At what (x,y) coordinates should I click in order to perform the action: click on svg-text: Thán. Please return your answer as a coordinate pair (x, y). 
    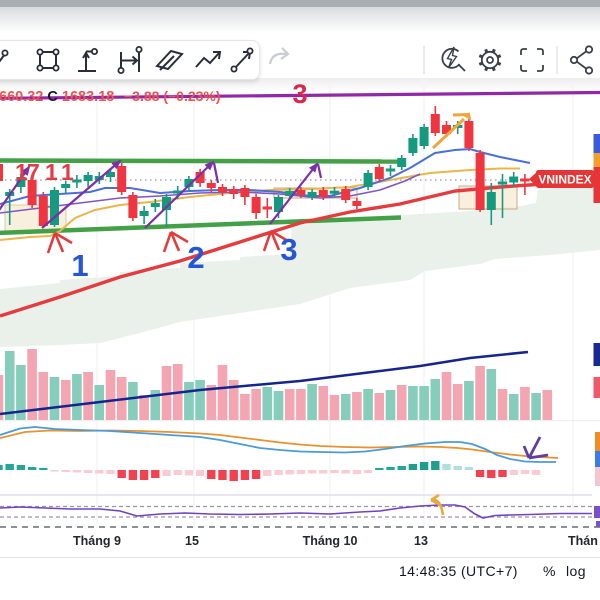
    Looking at the image, I should click on (583, 541).